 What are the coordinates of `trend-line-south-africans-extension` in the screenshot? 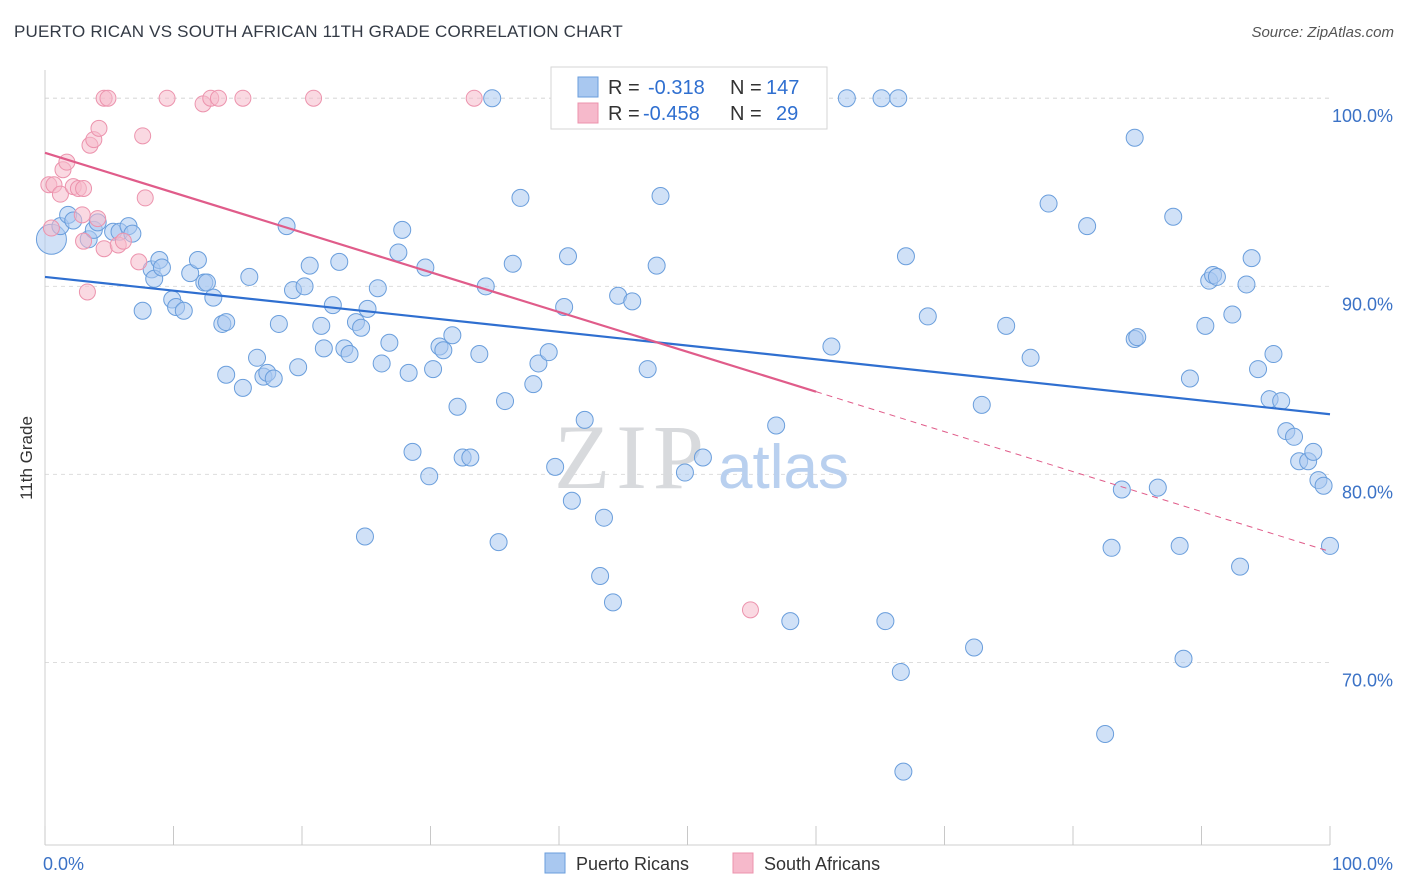 It's located at (1073, 472).